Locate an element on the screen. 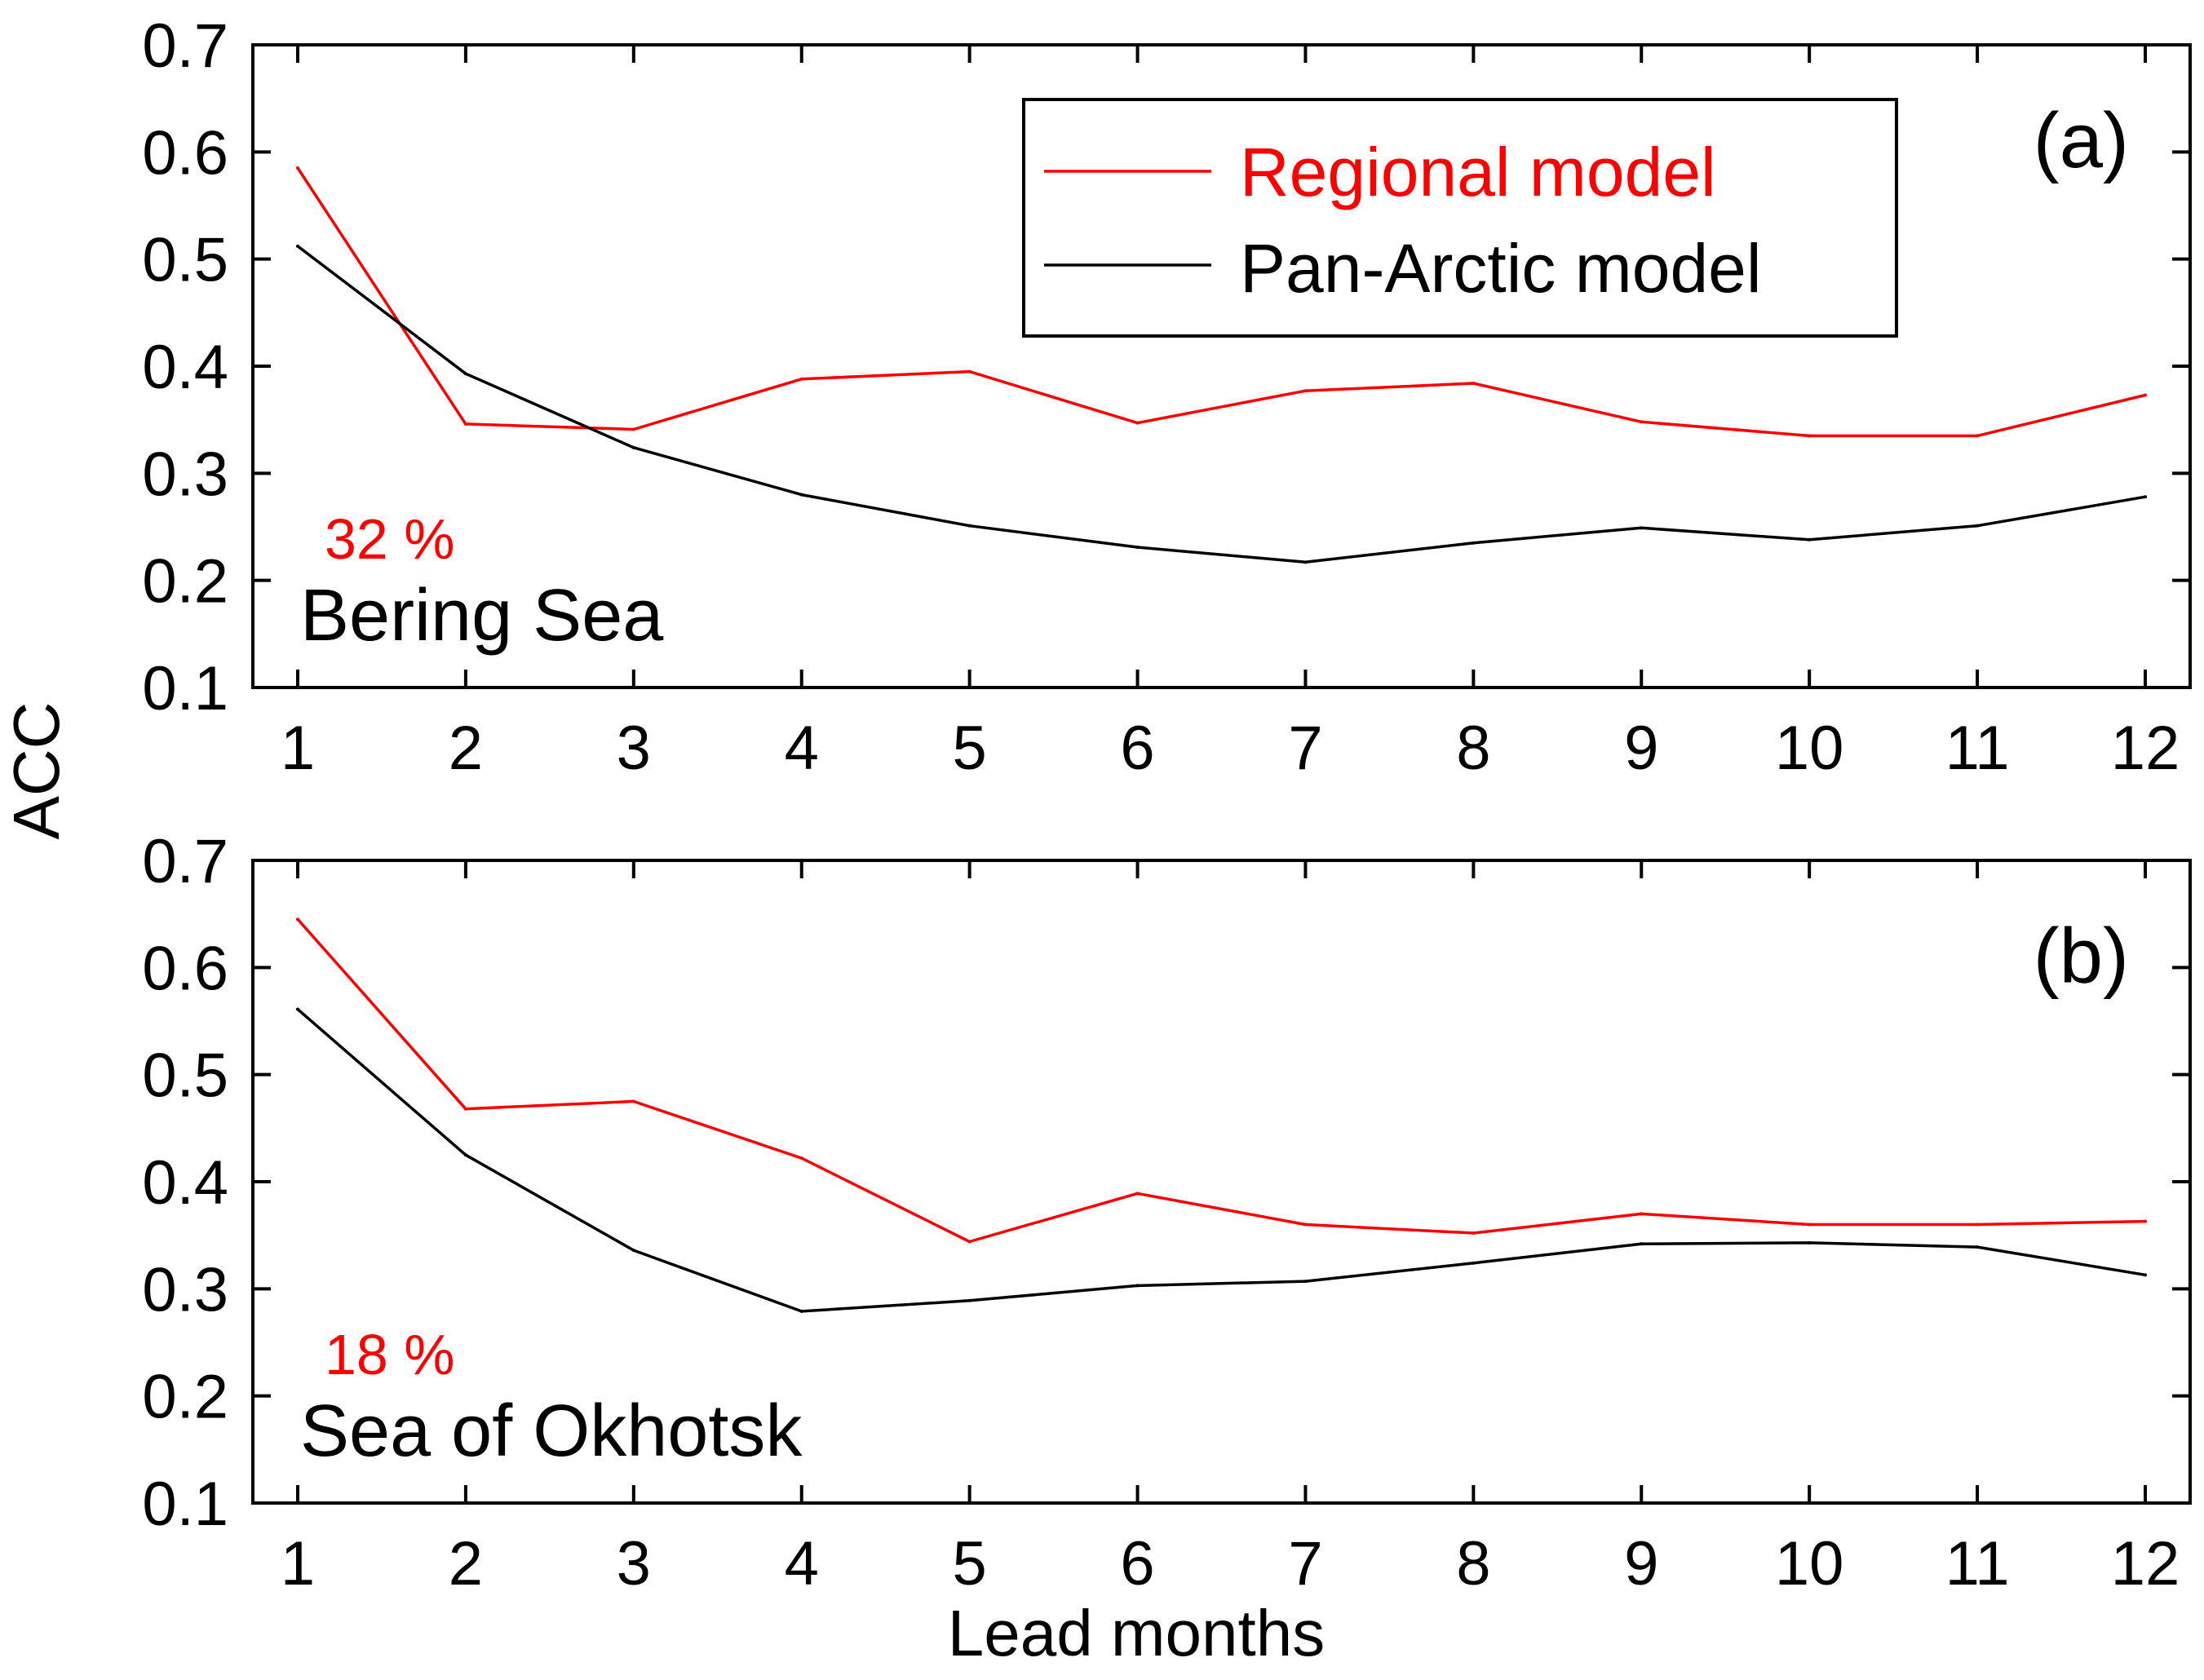 The width and height of the screenshot is (2204, 1680). region-label: Sea of Okhotsk is located at coordinates (551, 1431).